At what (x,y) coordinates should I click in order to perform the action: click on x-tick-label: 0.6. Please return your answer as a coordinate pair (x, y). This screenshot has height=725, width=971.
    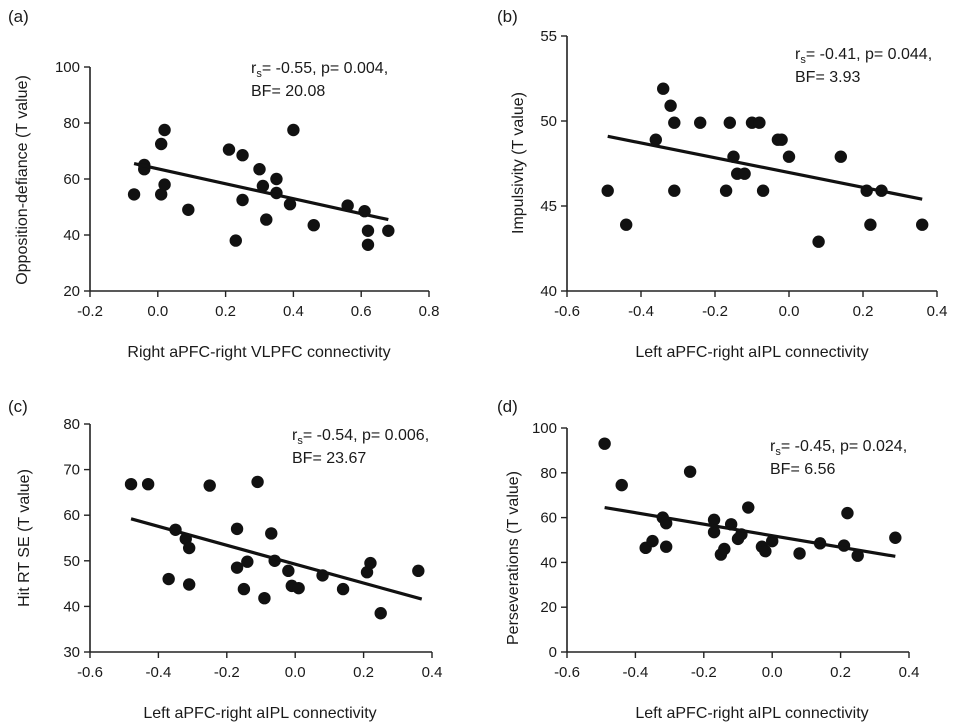
    Looking at the image, I should click on (361, 311).